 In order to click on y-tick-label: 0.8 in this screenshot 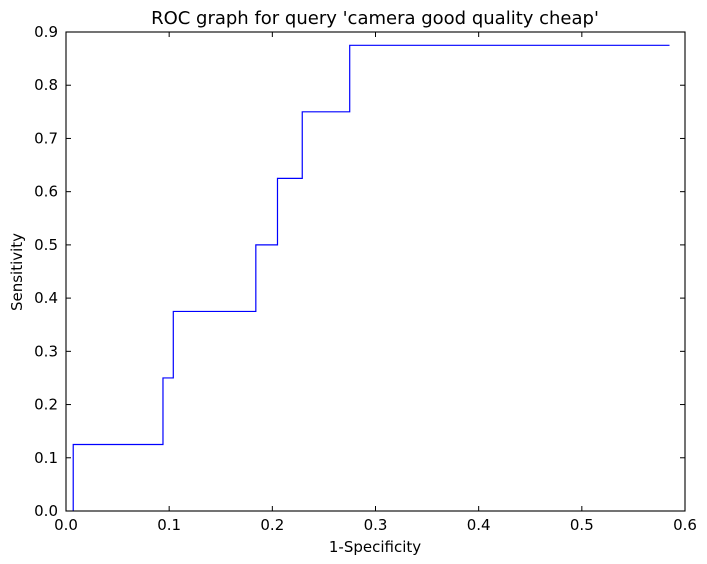, I will do `click(46, 85)`.